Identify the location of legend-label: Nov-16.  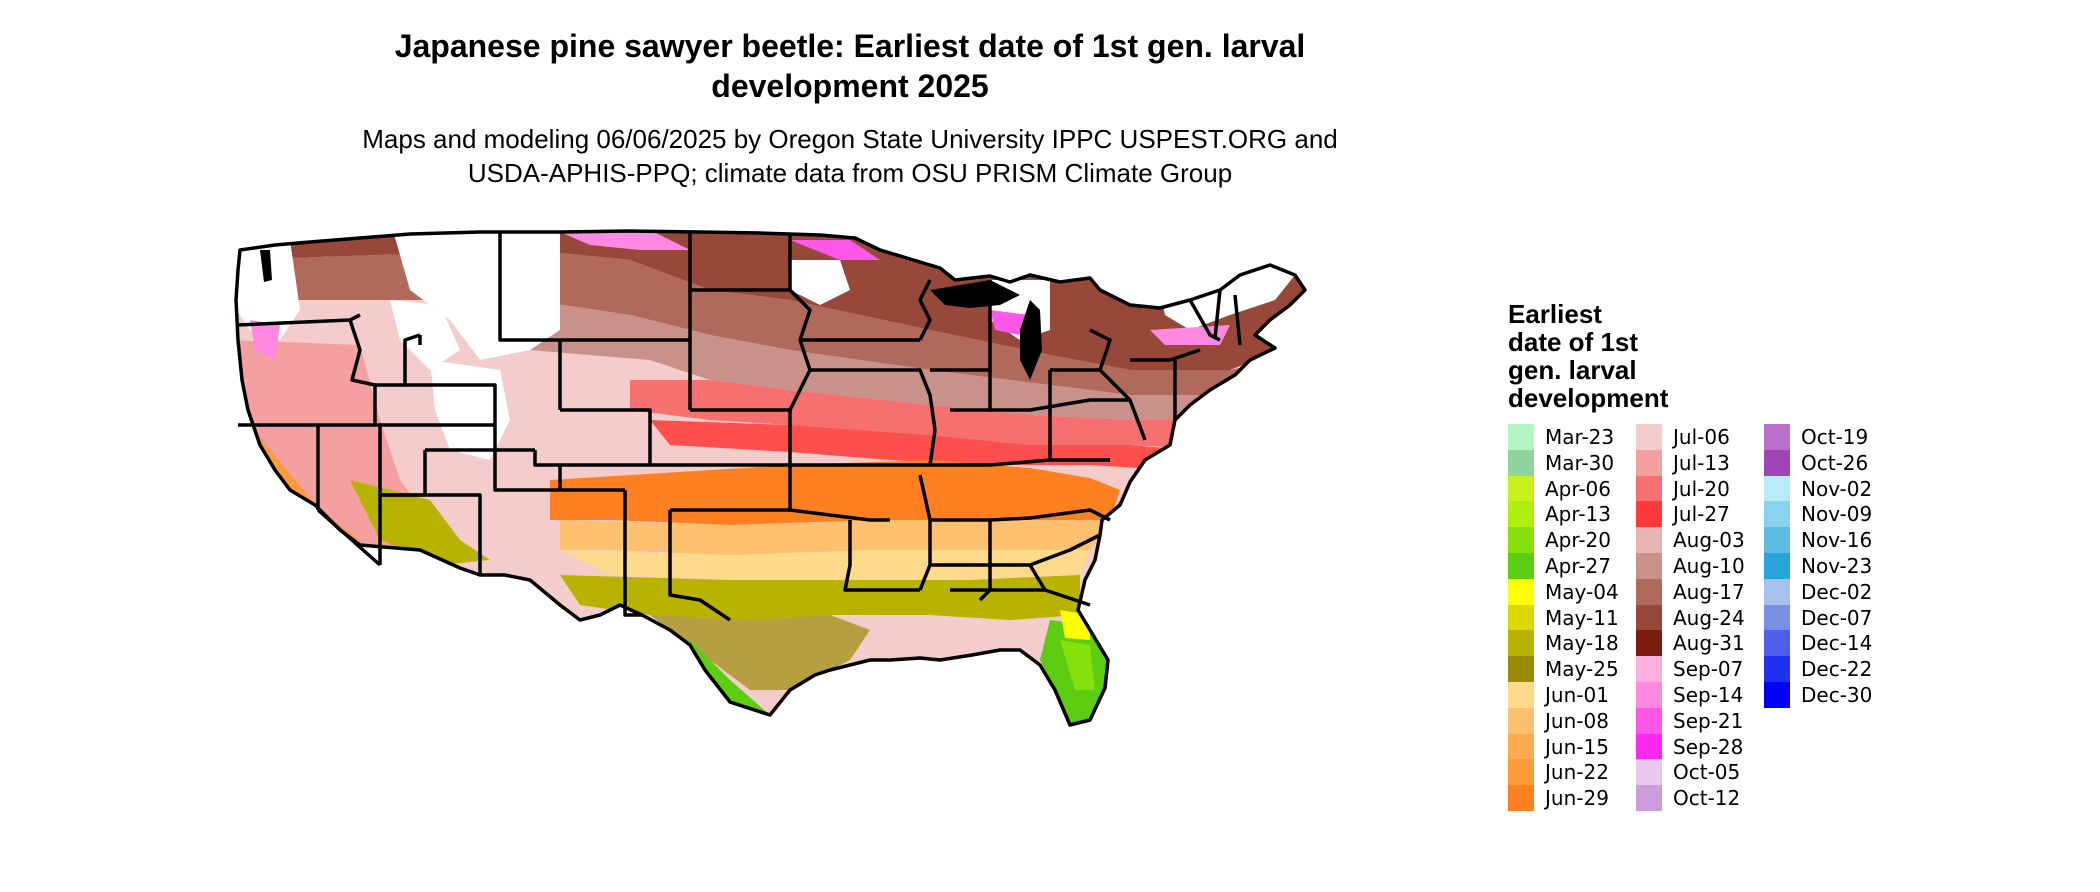
(1837, 540).